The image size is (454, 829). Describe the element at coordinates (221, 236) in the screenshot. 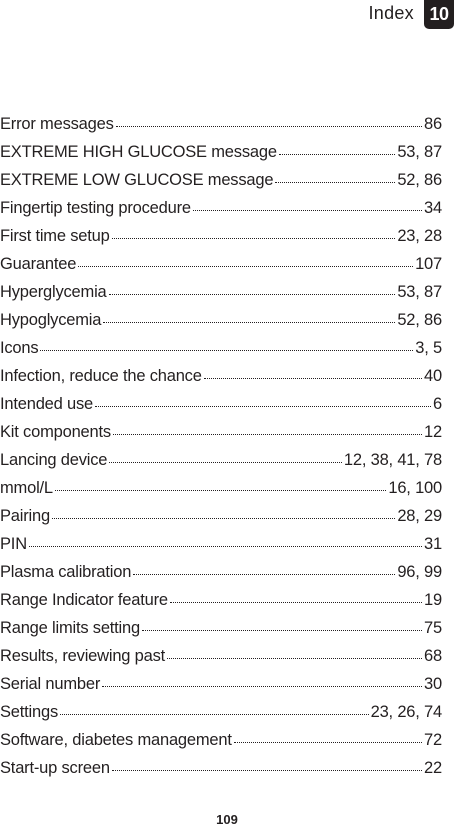

I see `index-entry: First time setup 23, 28` at that location.